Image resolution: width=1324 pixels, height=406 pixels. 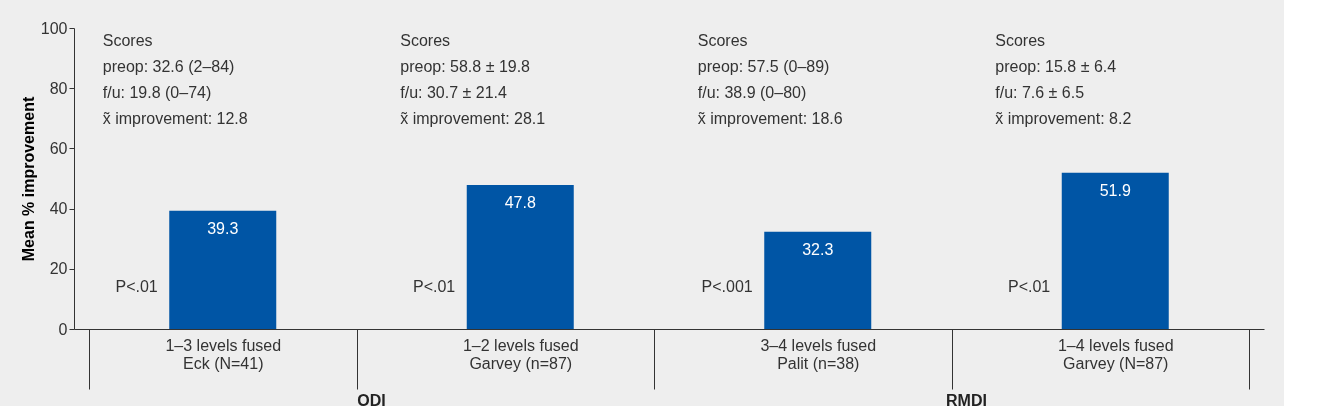 I want to click on data-label: 39.3, so click(x=223, y=228).